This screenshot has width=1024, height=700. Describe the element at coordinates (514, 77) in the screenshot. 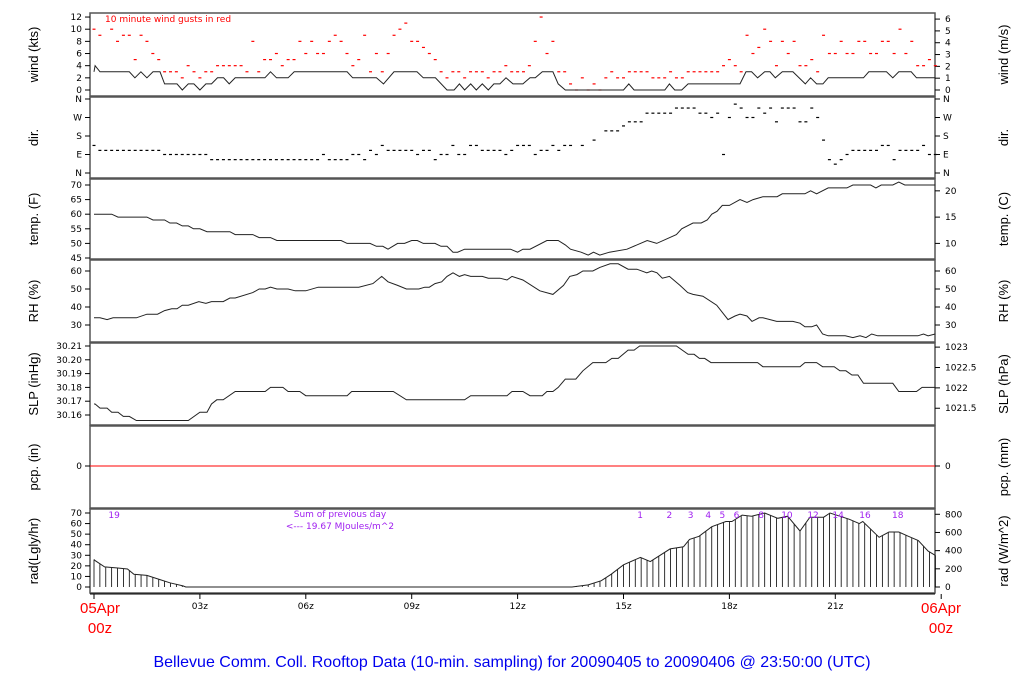

I see `wind-speed-line` at that location.